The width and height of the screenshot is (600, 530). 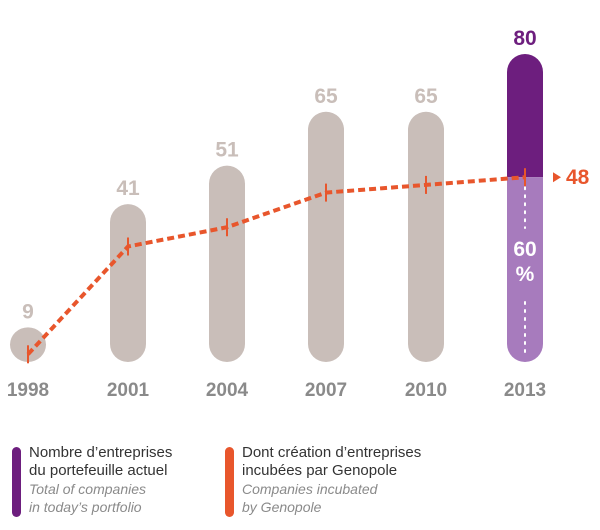 I want to click on x-tick-label: 2007, so click(x=326, y=390).